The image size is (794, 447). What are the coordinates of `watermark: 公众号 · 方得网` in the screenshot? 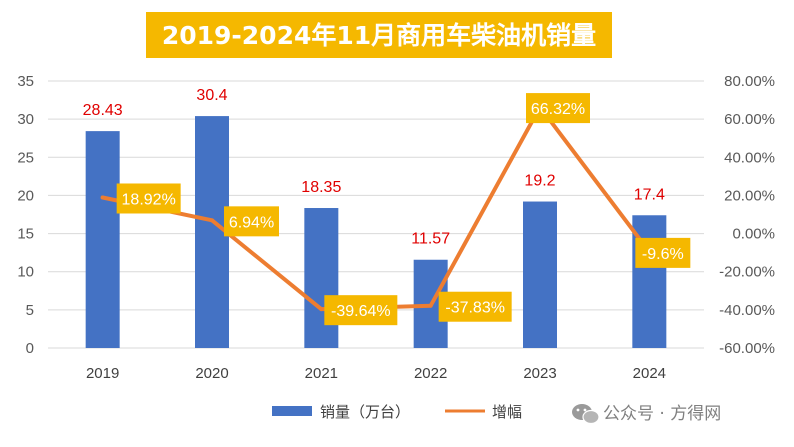 It's located at (646, 414).